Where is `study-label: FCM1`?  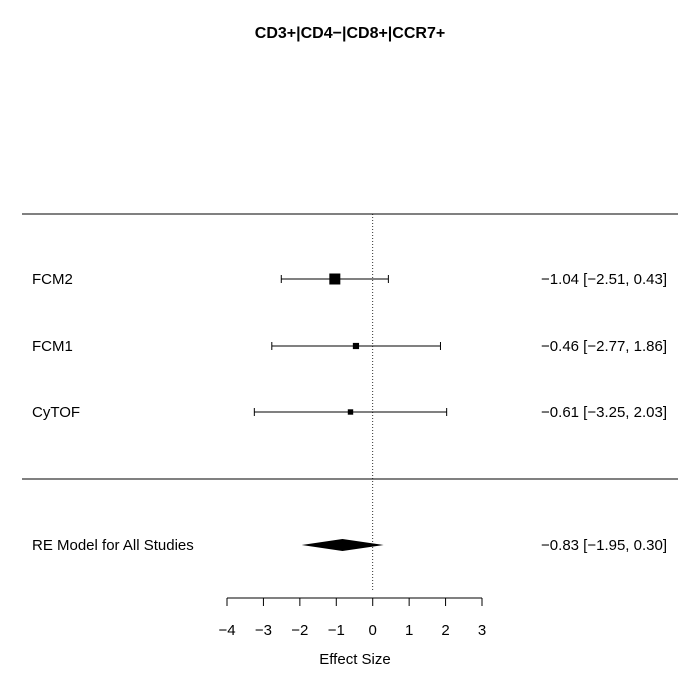 study-label: FCM1 is located at coordinates (52, 346).